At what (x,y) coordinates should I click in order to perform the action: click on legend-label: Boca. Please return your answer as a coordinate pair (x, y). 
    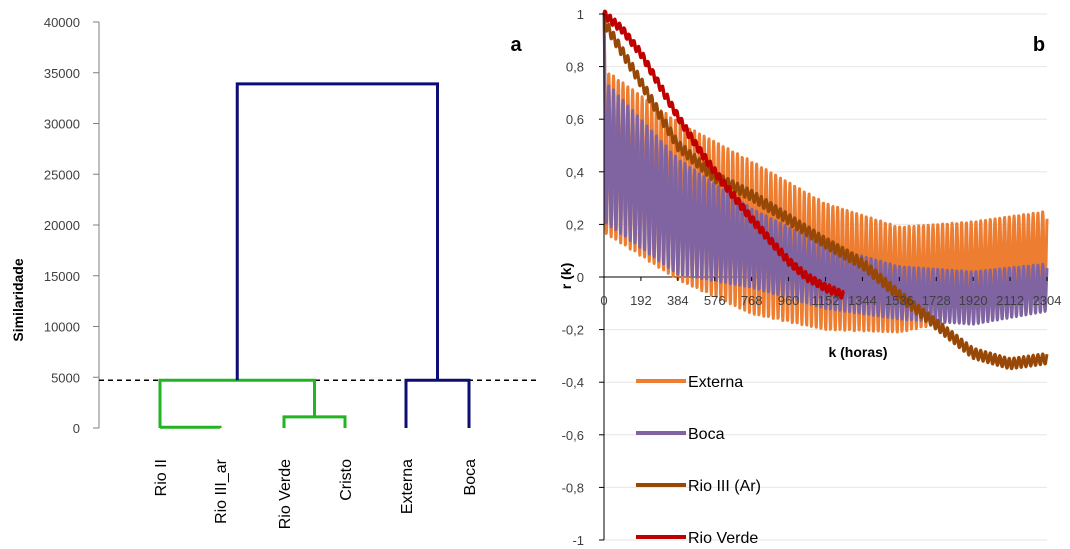
    Looking at the image, I should click on (706, 434).